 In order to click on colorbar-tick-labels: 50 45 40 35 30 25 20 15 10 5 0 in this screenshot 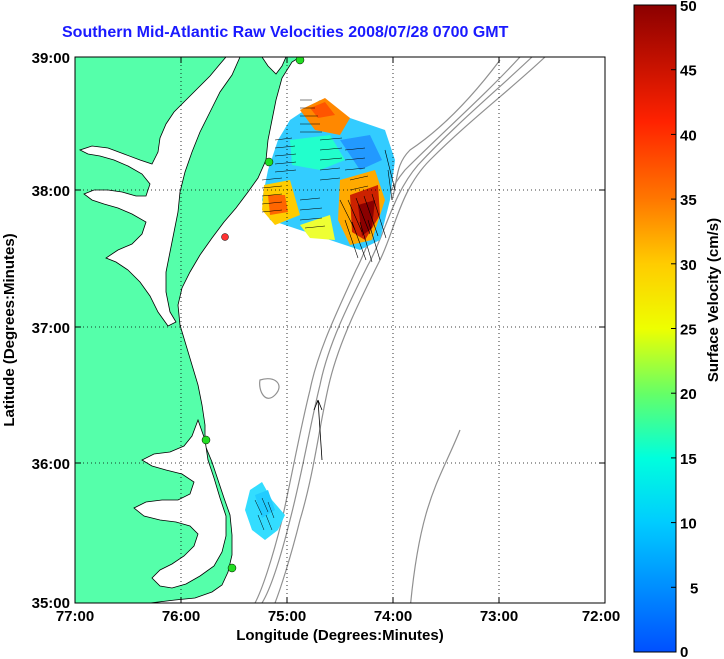, I will do `click(689, 329)`.